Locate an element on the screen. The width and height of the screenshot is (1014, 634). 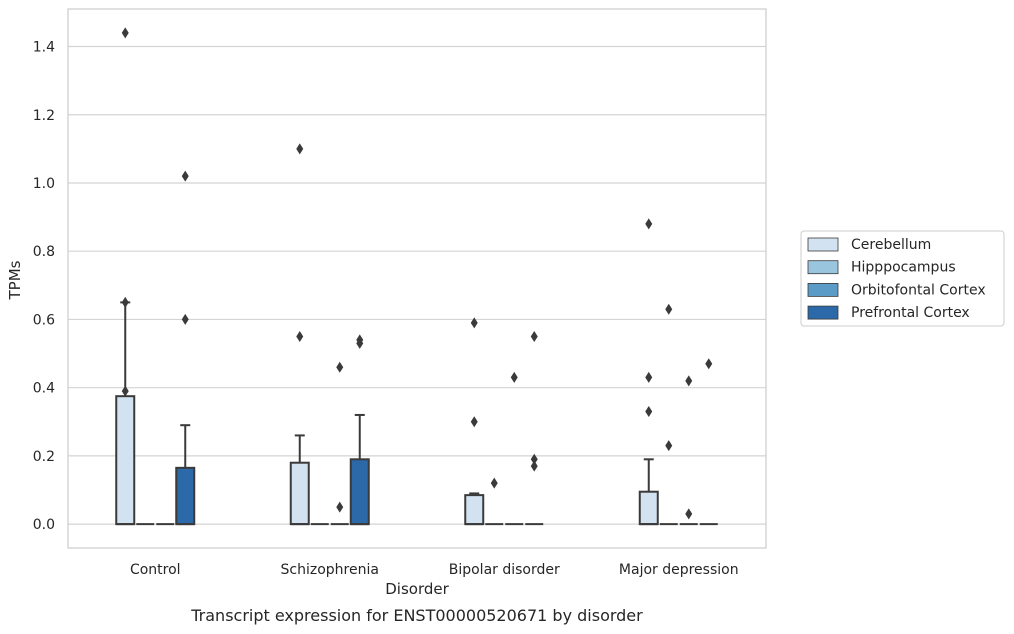
legend-label: Orbitofontal Cortex is located at coordinates (918, 290).